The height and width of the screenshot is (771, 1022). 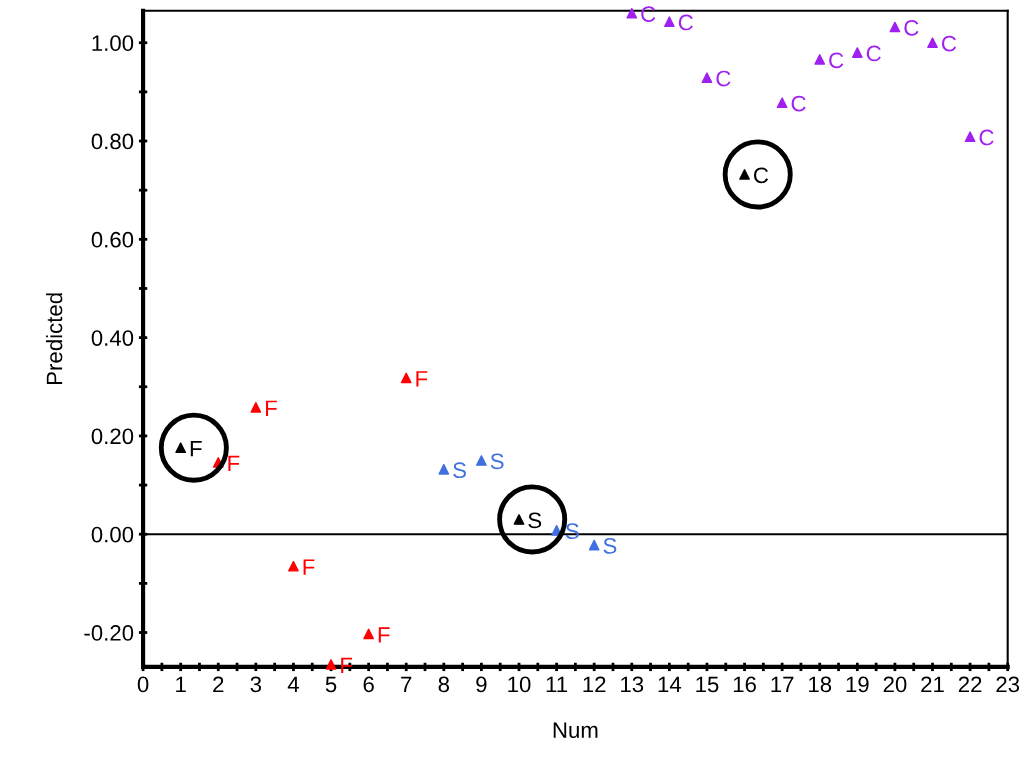 What do you see at coordinates (218, 684) in the screenshot?
I see `x-tick-label: 2` at bounding box center [218, 684].